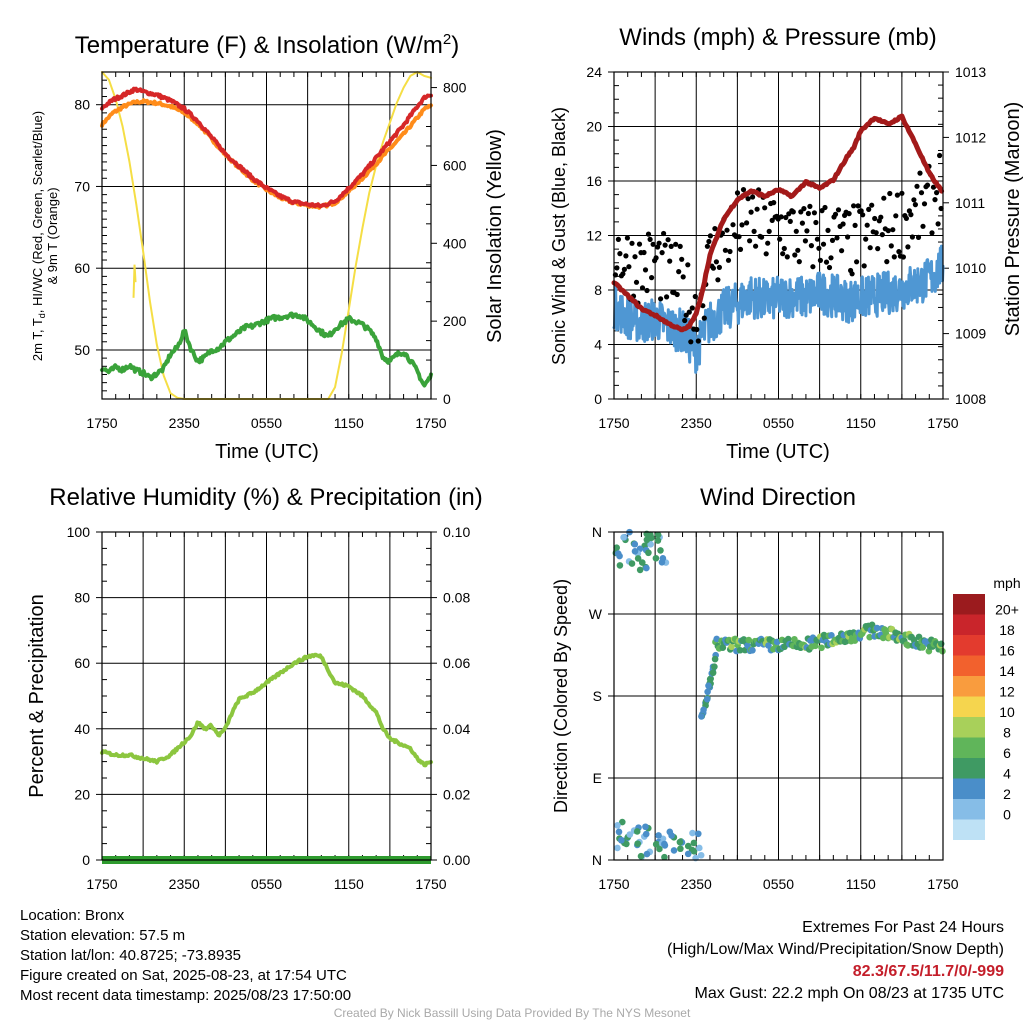 The height and width of the screenshot is (1024, 1024). I want to click on rh-ytick-label-right: 0.08, so click(456, 598).